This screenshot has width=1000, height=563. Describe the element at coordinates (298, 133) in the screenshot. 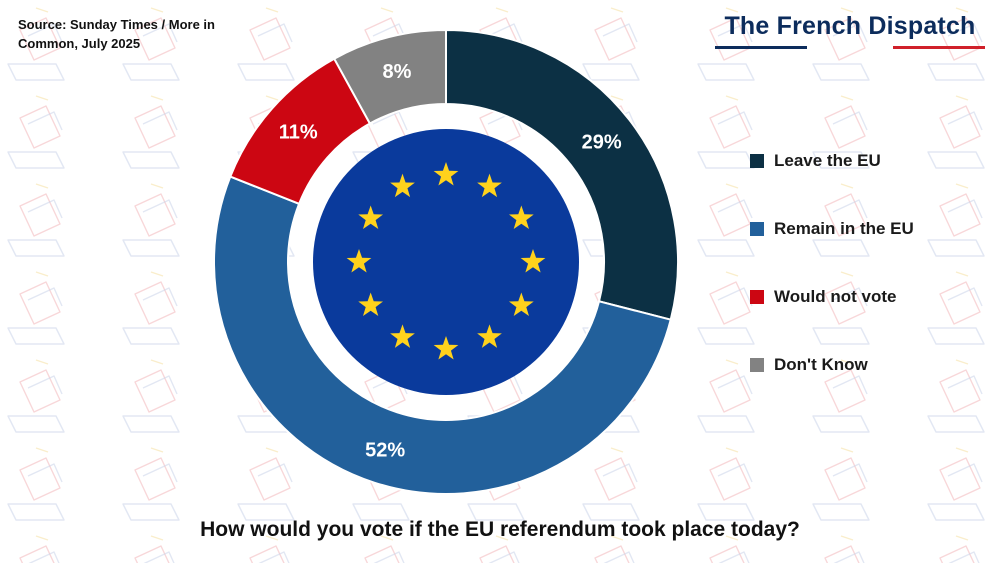

I see `data-label-would-not-vote: 11%` at that location.